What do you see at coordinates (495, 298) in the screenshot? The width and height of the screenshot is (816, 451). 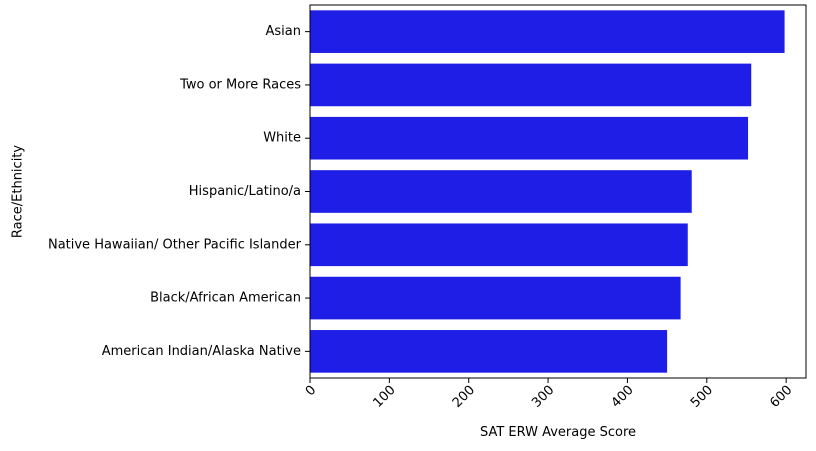 I see `bar-black-african-american` at bounding box center [495, 298].